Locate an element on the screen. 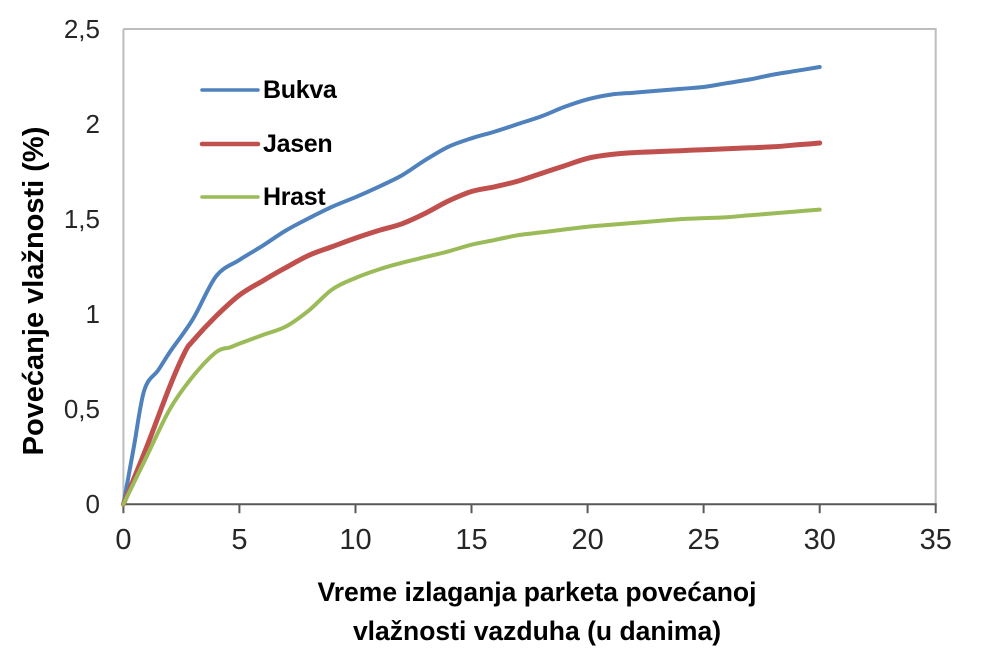  svg-text: 35 is located at coordinates (936, 540).